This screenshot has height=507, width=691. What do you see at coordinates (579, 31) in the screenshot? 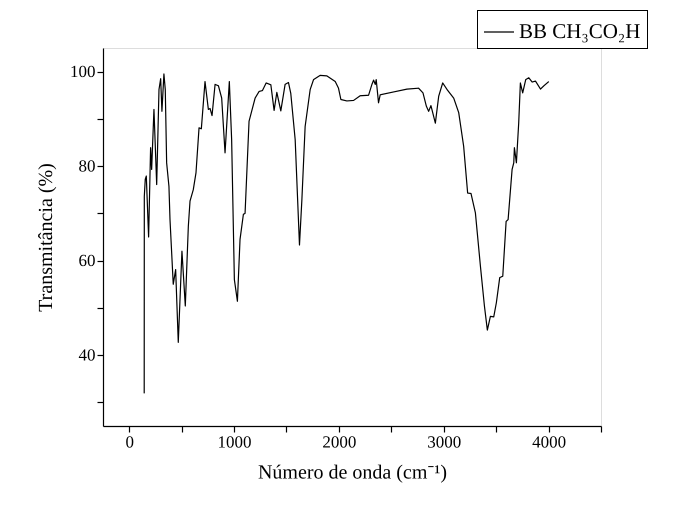
I see `legend-label: BB CH₃CO₂H` at bounding box center [579, 31].